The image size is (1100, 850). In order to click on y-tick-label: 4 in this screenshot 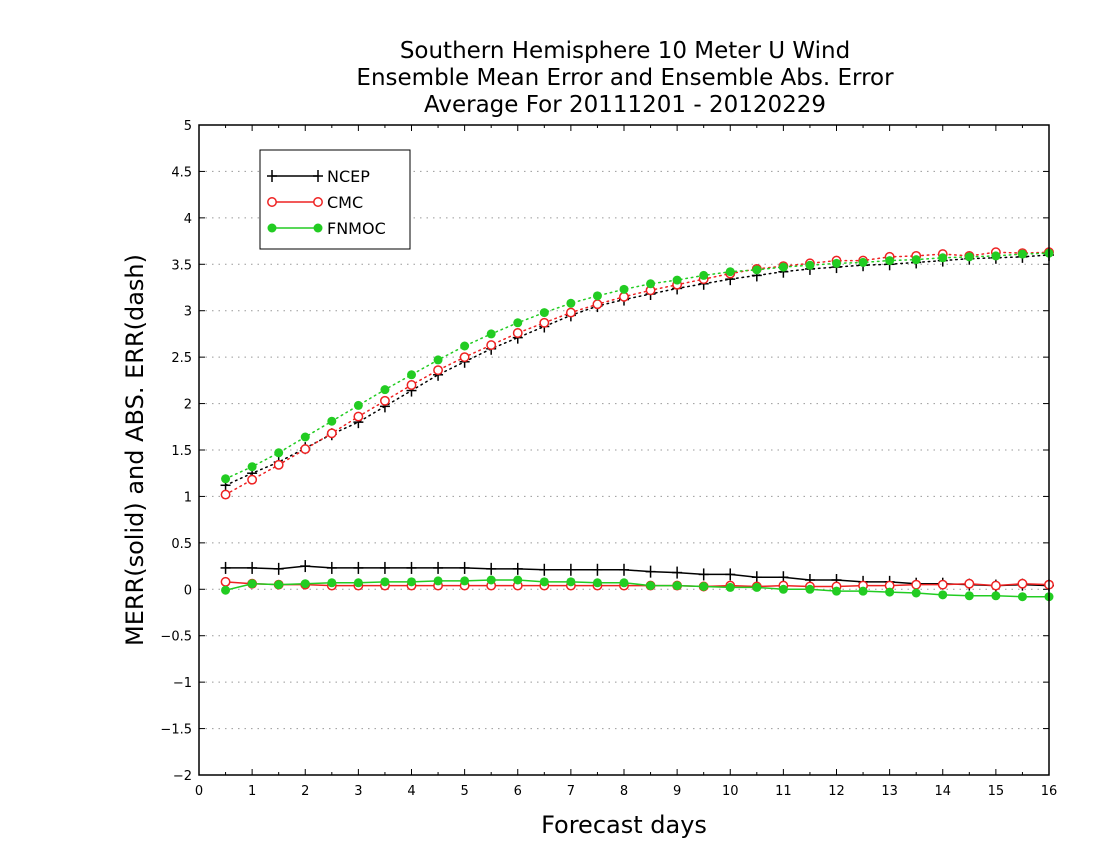, I will do `click(188, 219)`.